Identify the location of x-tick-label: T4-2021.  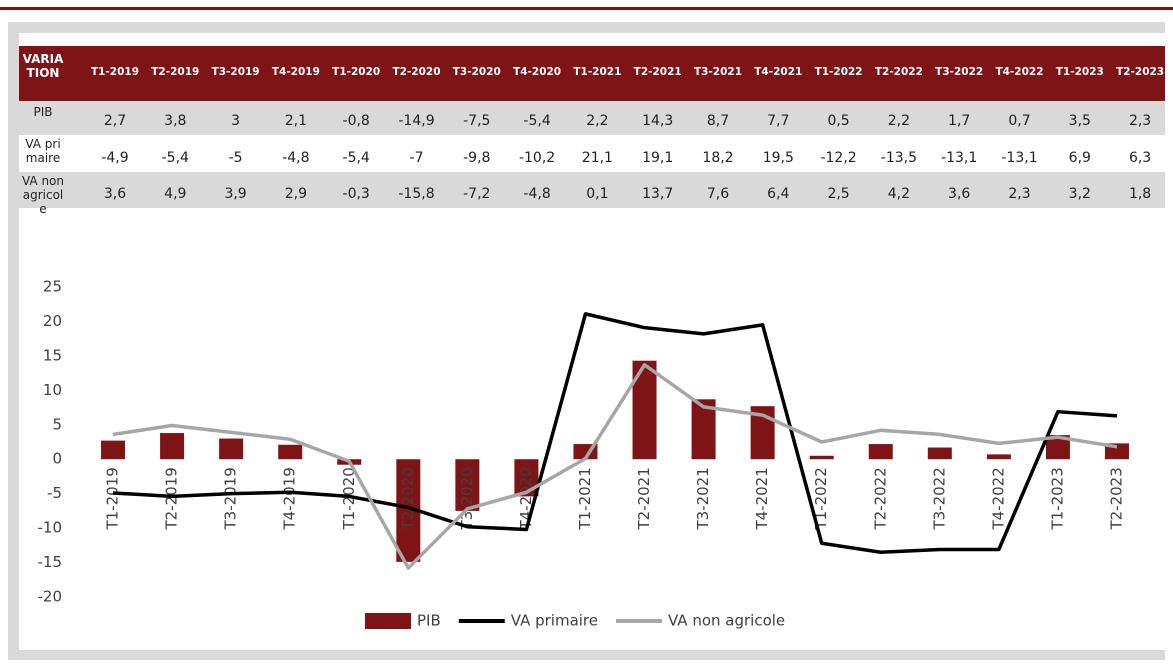
(762, 498).